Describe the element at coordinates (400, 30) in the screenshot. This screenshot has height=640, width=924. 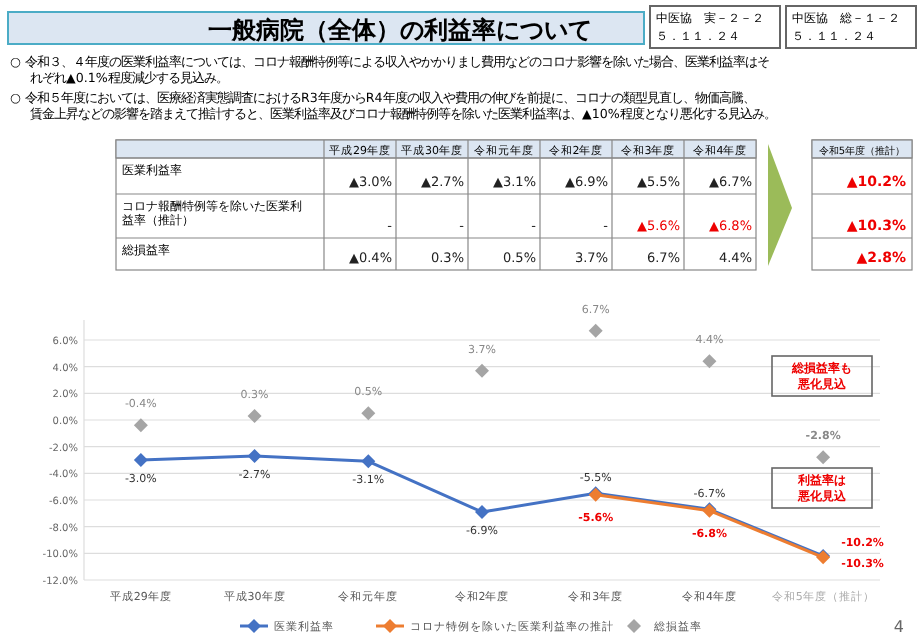
I see `text: 一般病院（全体）の利益率について` at that location.